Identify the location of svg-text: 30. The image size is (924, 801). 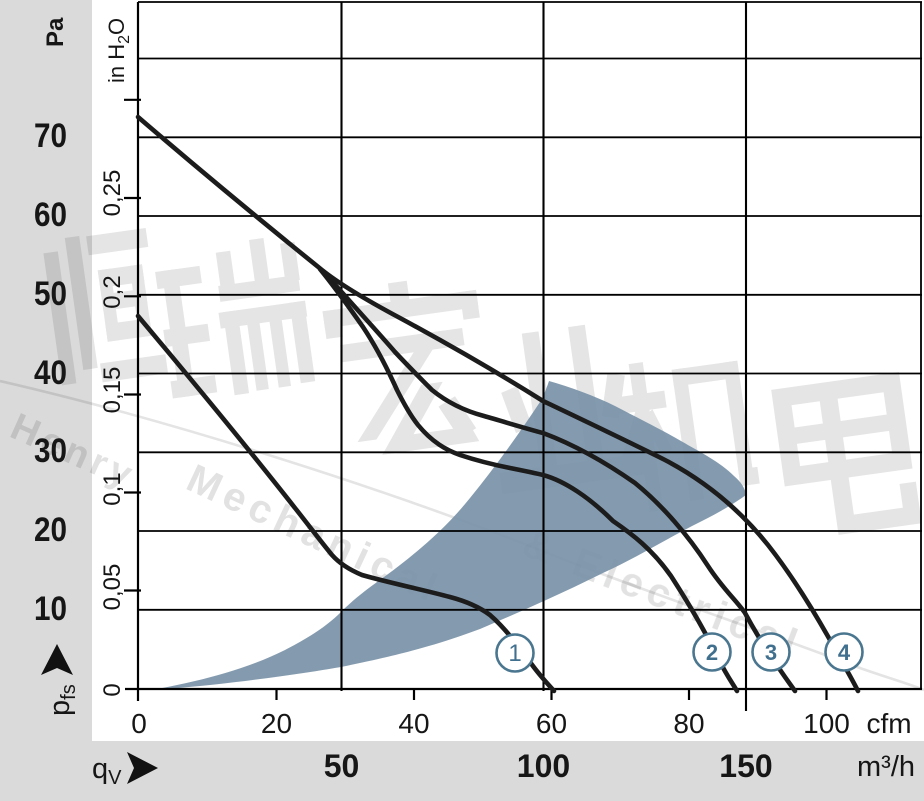
(50, 451).